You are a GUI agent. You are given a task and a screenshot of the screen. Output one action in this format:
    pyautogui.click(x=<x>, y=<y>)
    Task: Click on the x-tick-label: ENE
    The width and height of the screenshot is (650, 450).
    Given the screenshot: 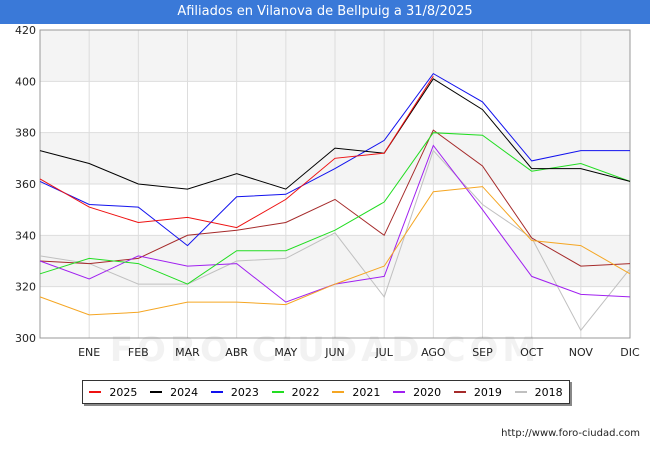 What is the action you would take?
    pyautogui.click(x=89, y=352)
    